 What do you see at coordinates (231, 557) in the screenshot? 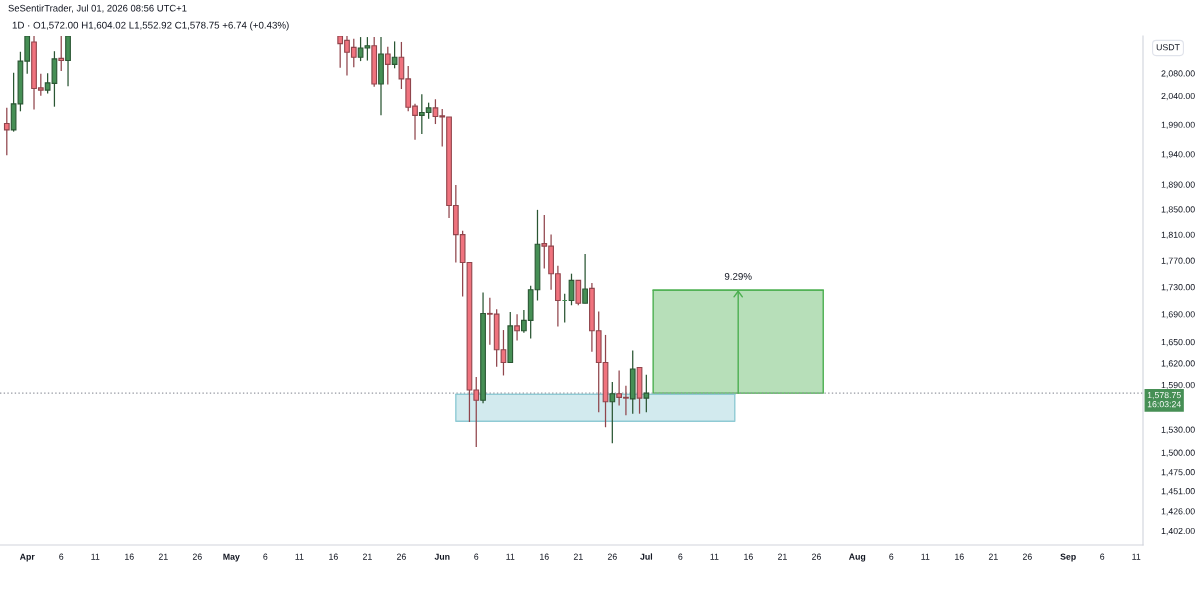
I see `x-tick-label: May` at bounding box center [231, 557].